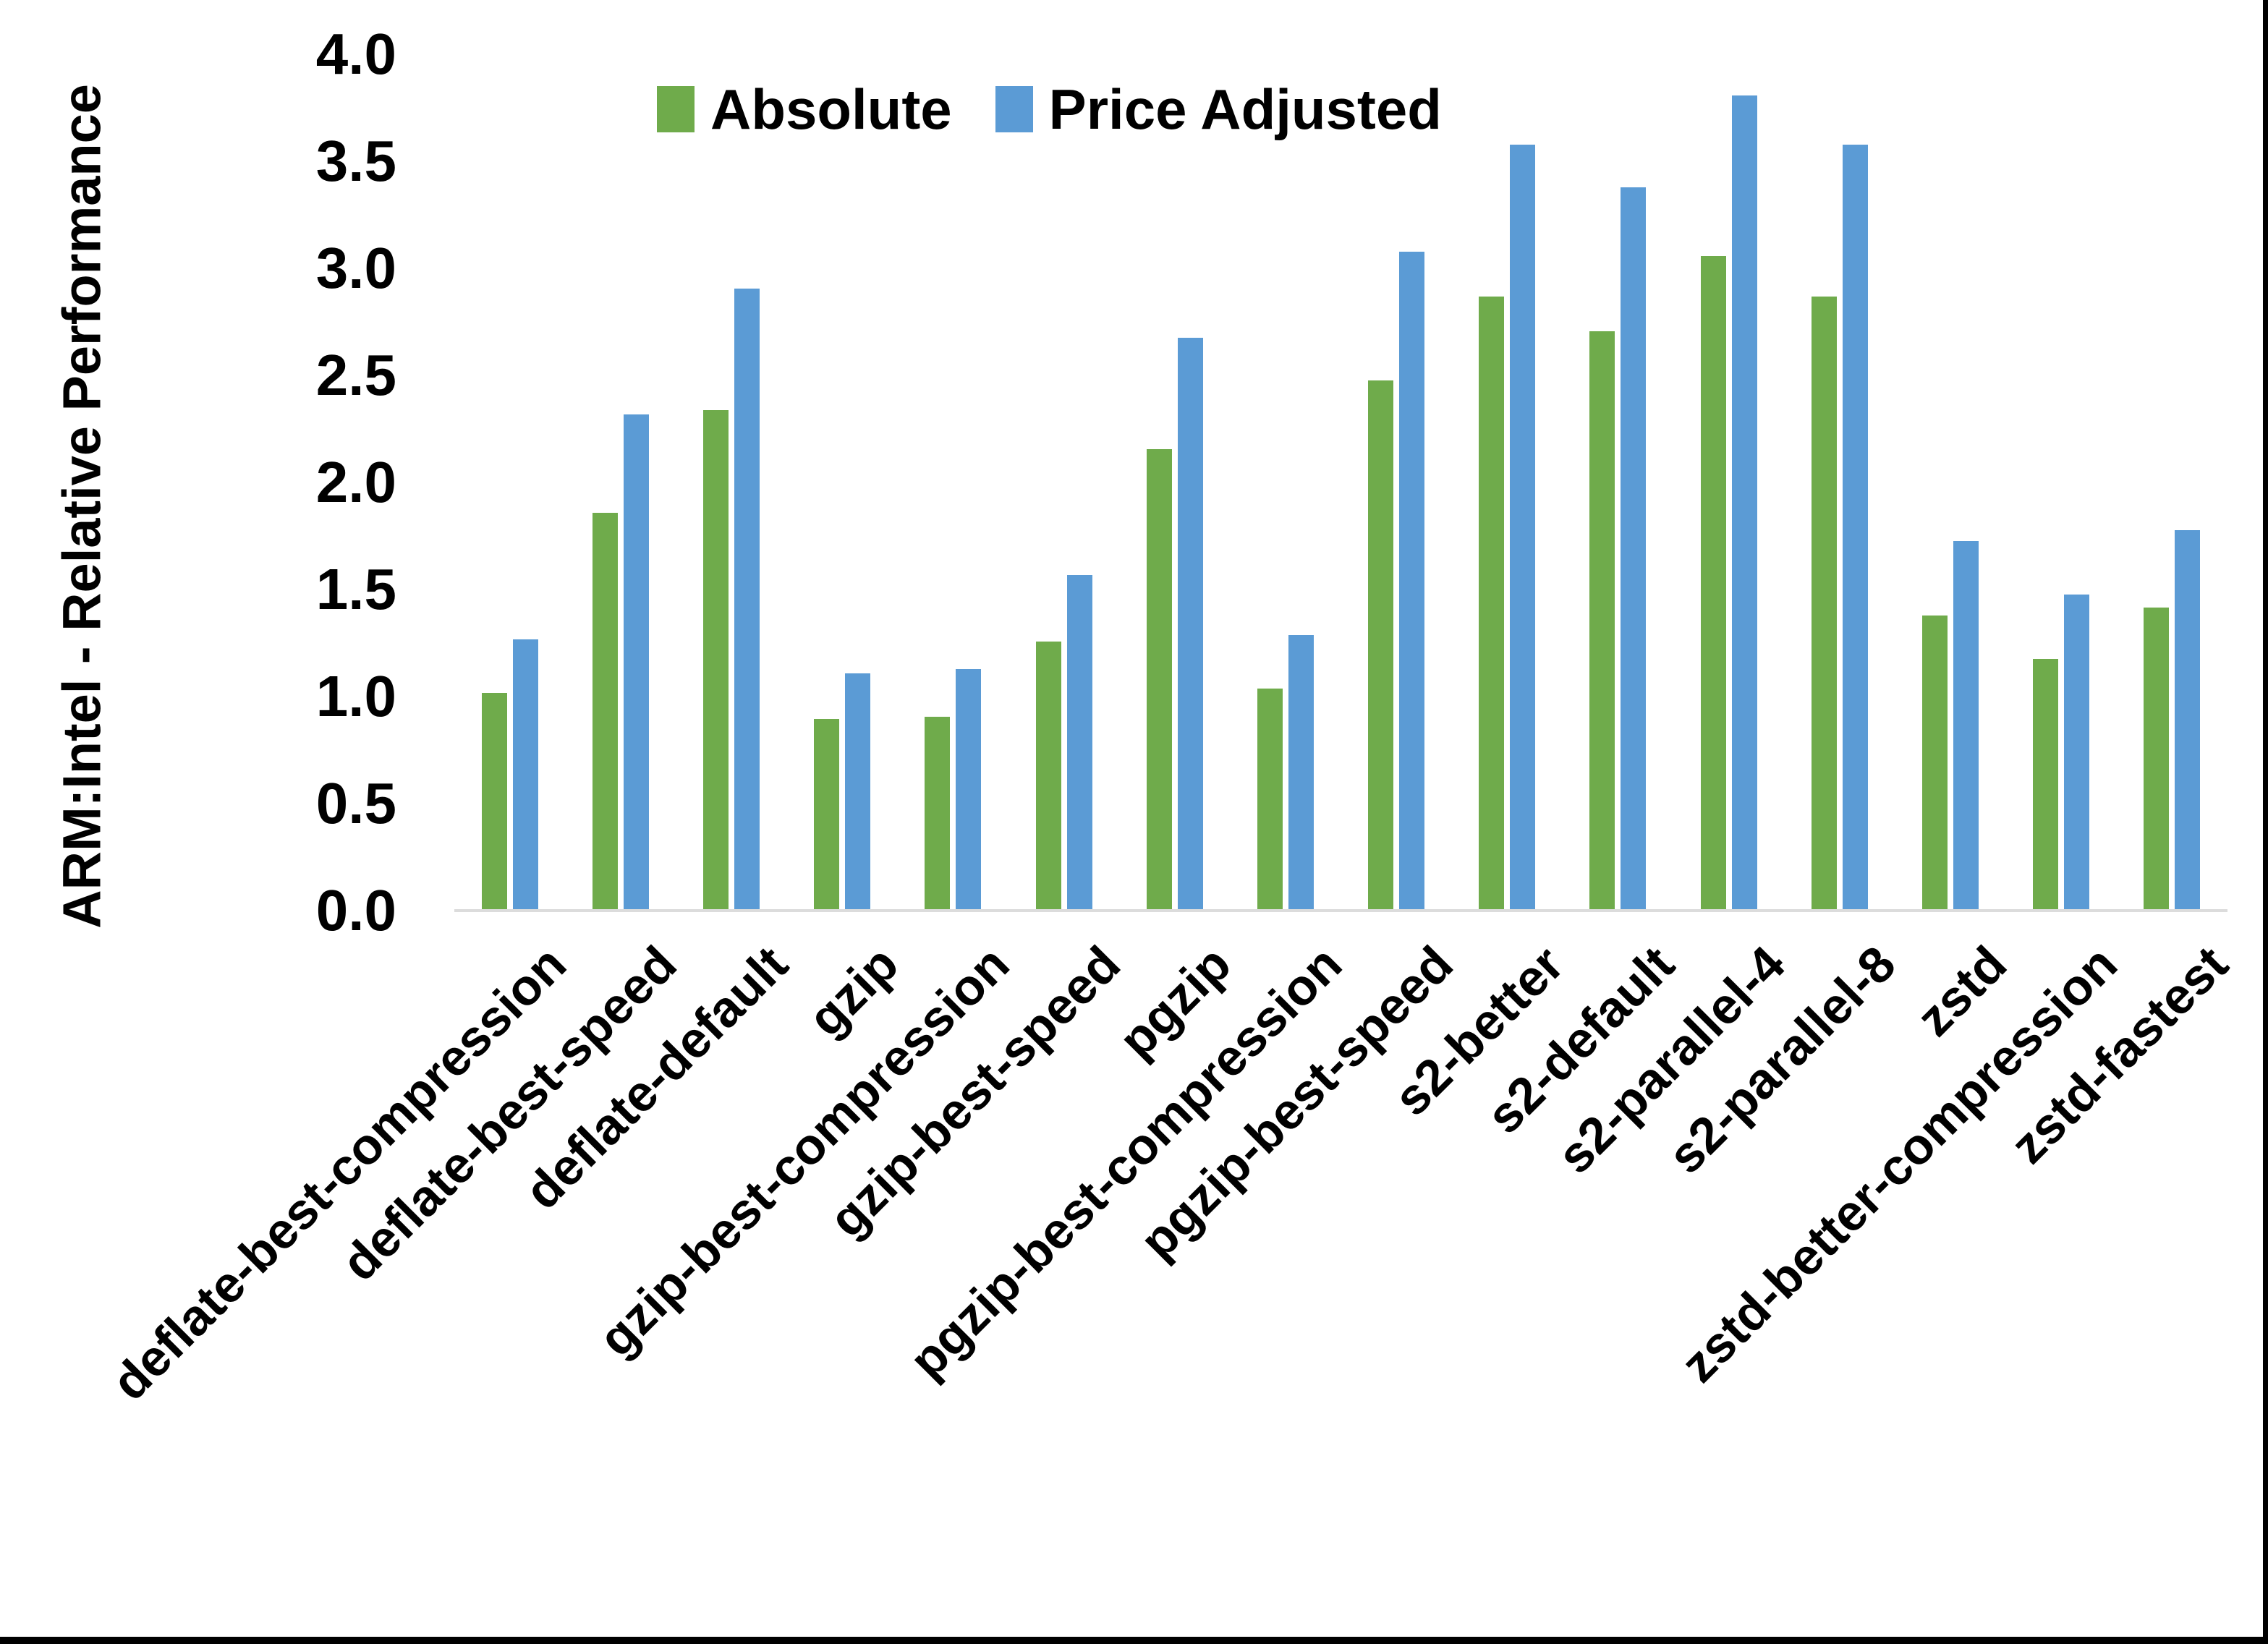 The width and height of the screenshot is (2268, 1644). I want to click on legend-item: Absolute, so click(804, 109).